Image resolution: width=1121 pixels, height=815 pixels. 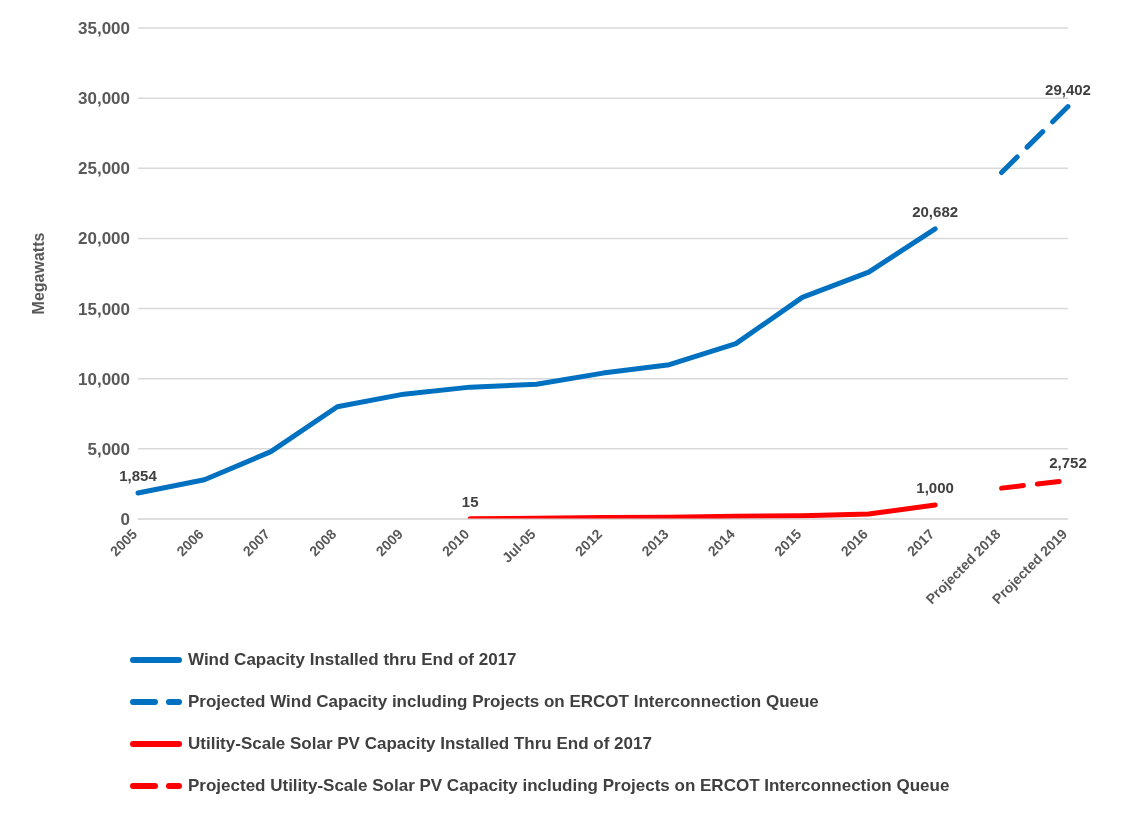 What do you see at coordinates (1068, 463) in the screenshot?
I see `data-label: 2,752` at bounding box center [1068, 463].